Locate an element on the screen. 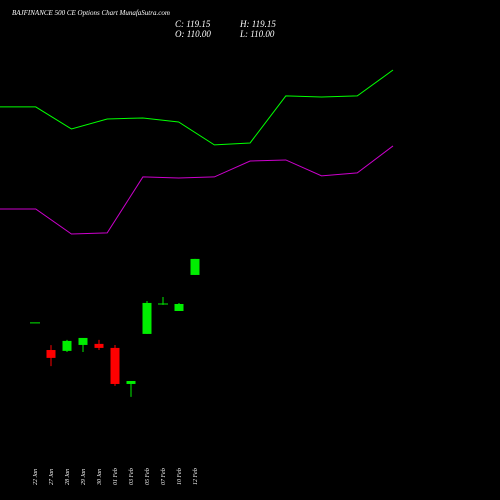 The image size is (500, 500). x-tick-label: 22 Jan is located at coordinates (36, 477).